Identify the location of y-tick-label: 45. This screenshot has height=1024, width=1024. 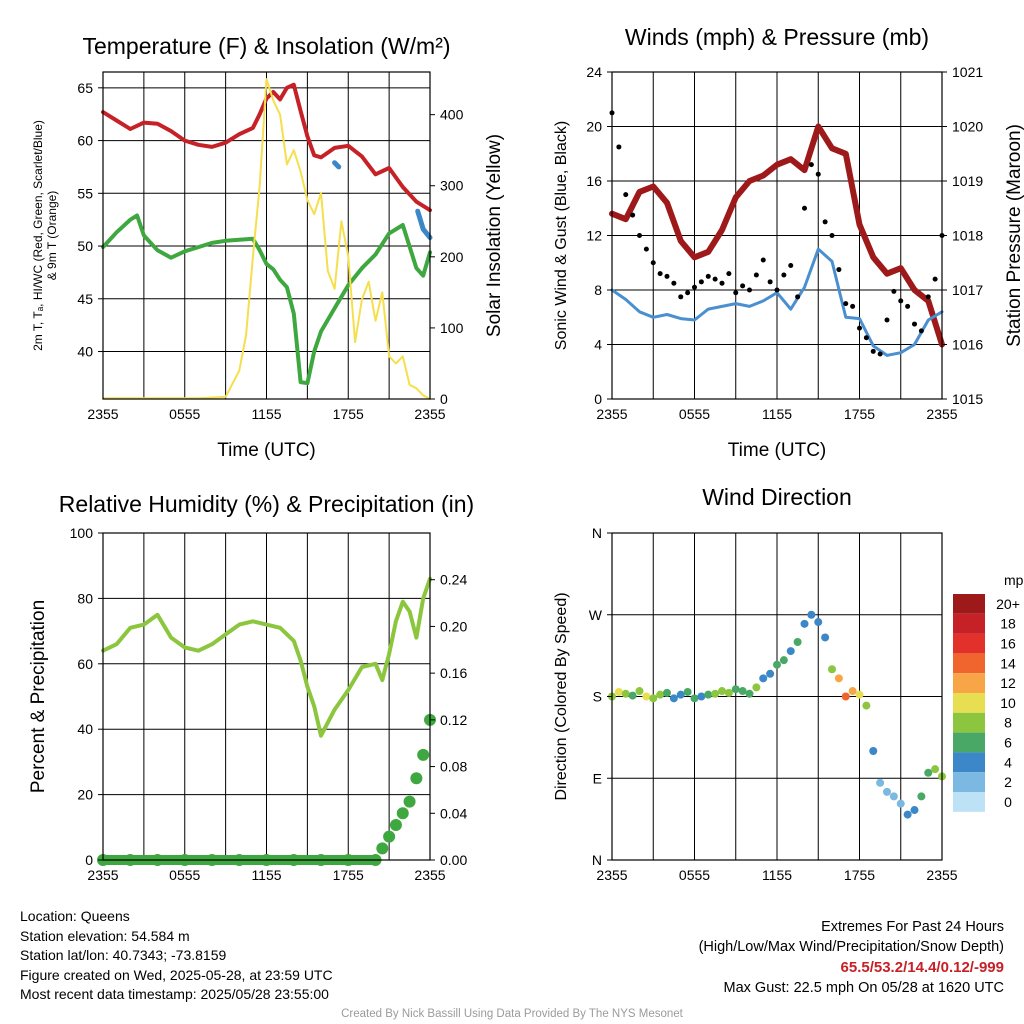
(85, 299).